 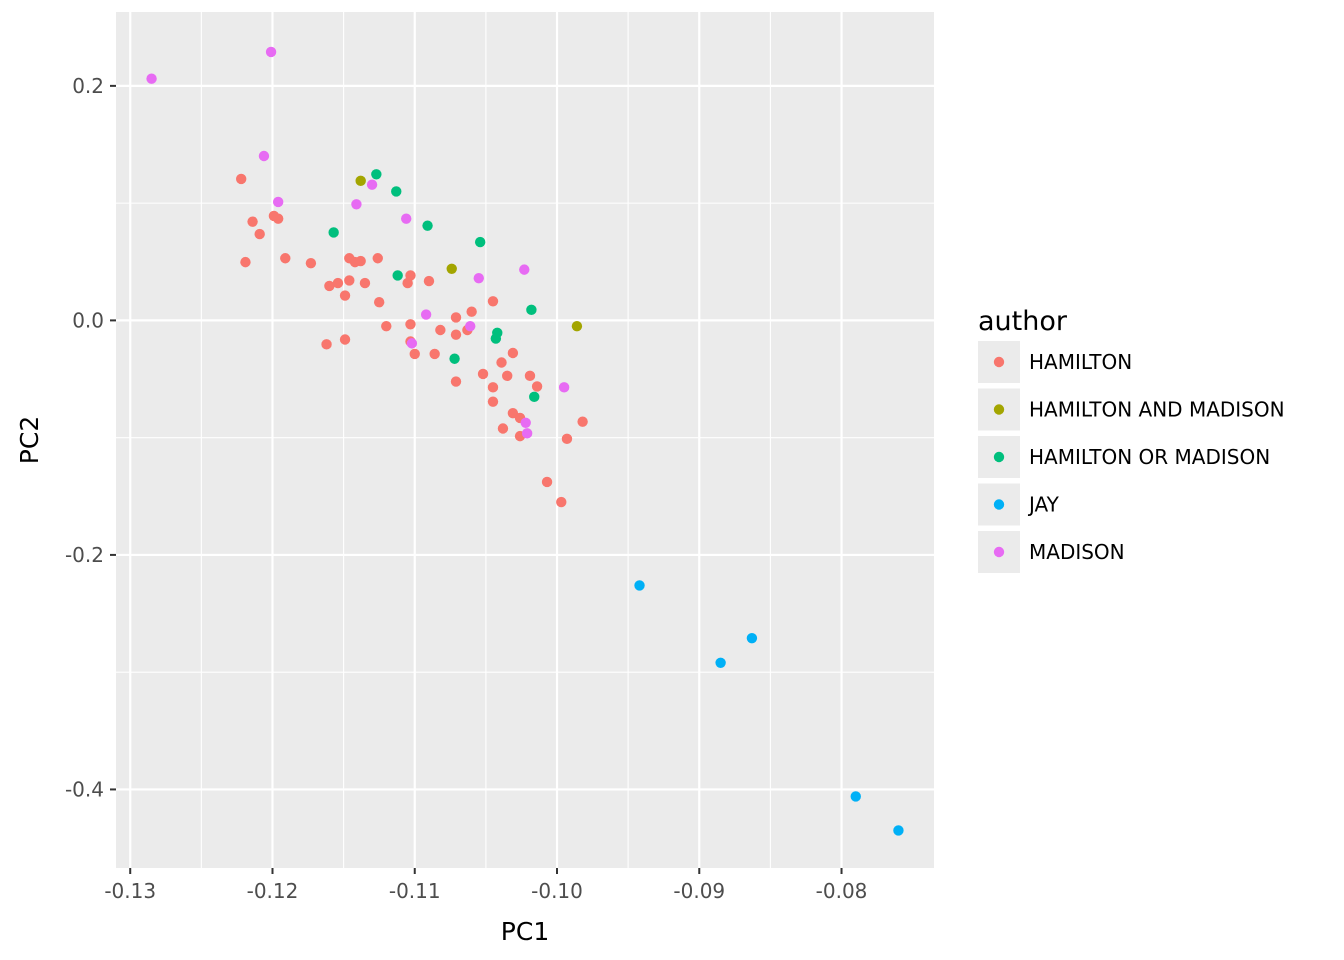 I want to click on x-tick-label: -0.09, so click(x=699, y=891).